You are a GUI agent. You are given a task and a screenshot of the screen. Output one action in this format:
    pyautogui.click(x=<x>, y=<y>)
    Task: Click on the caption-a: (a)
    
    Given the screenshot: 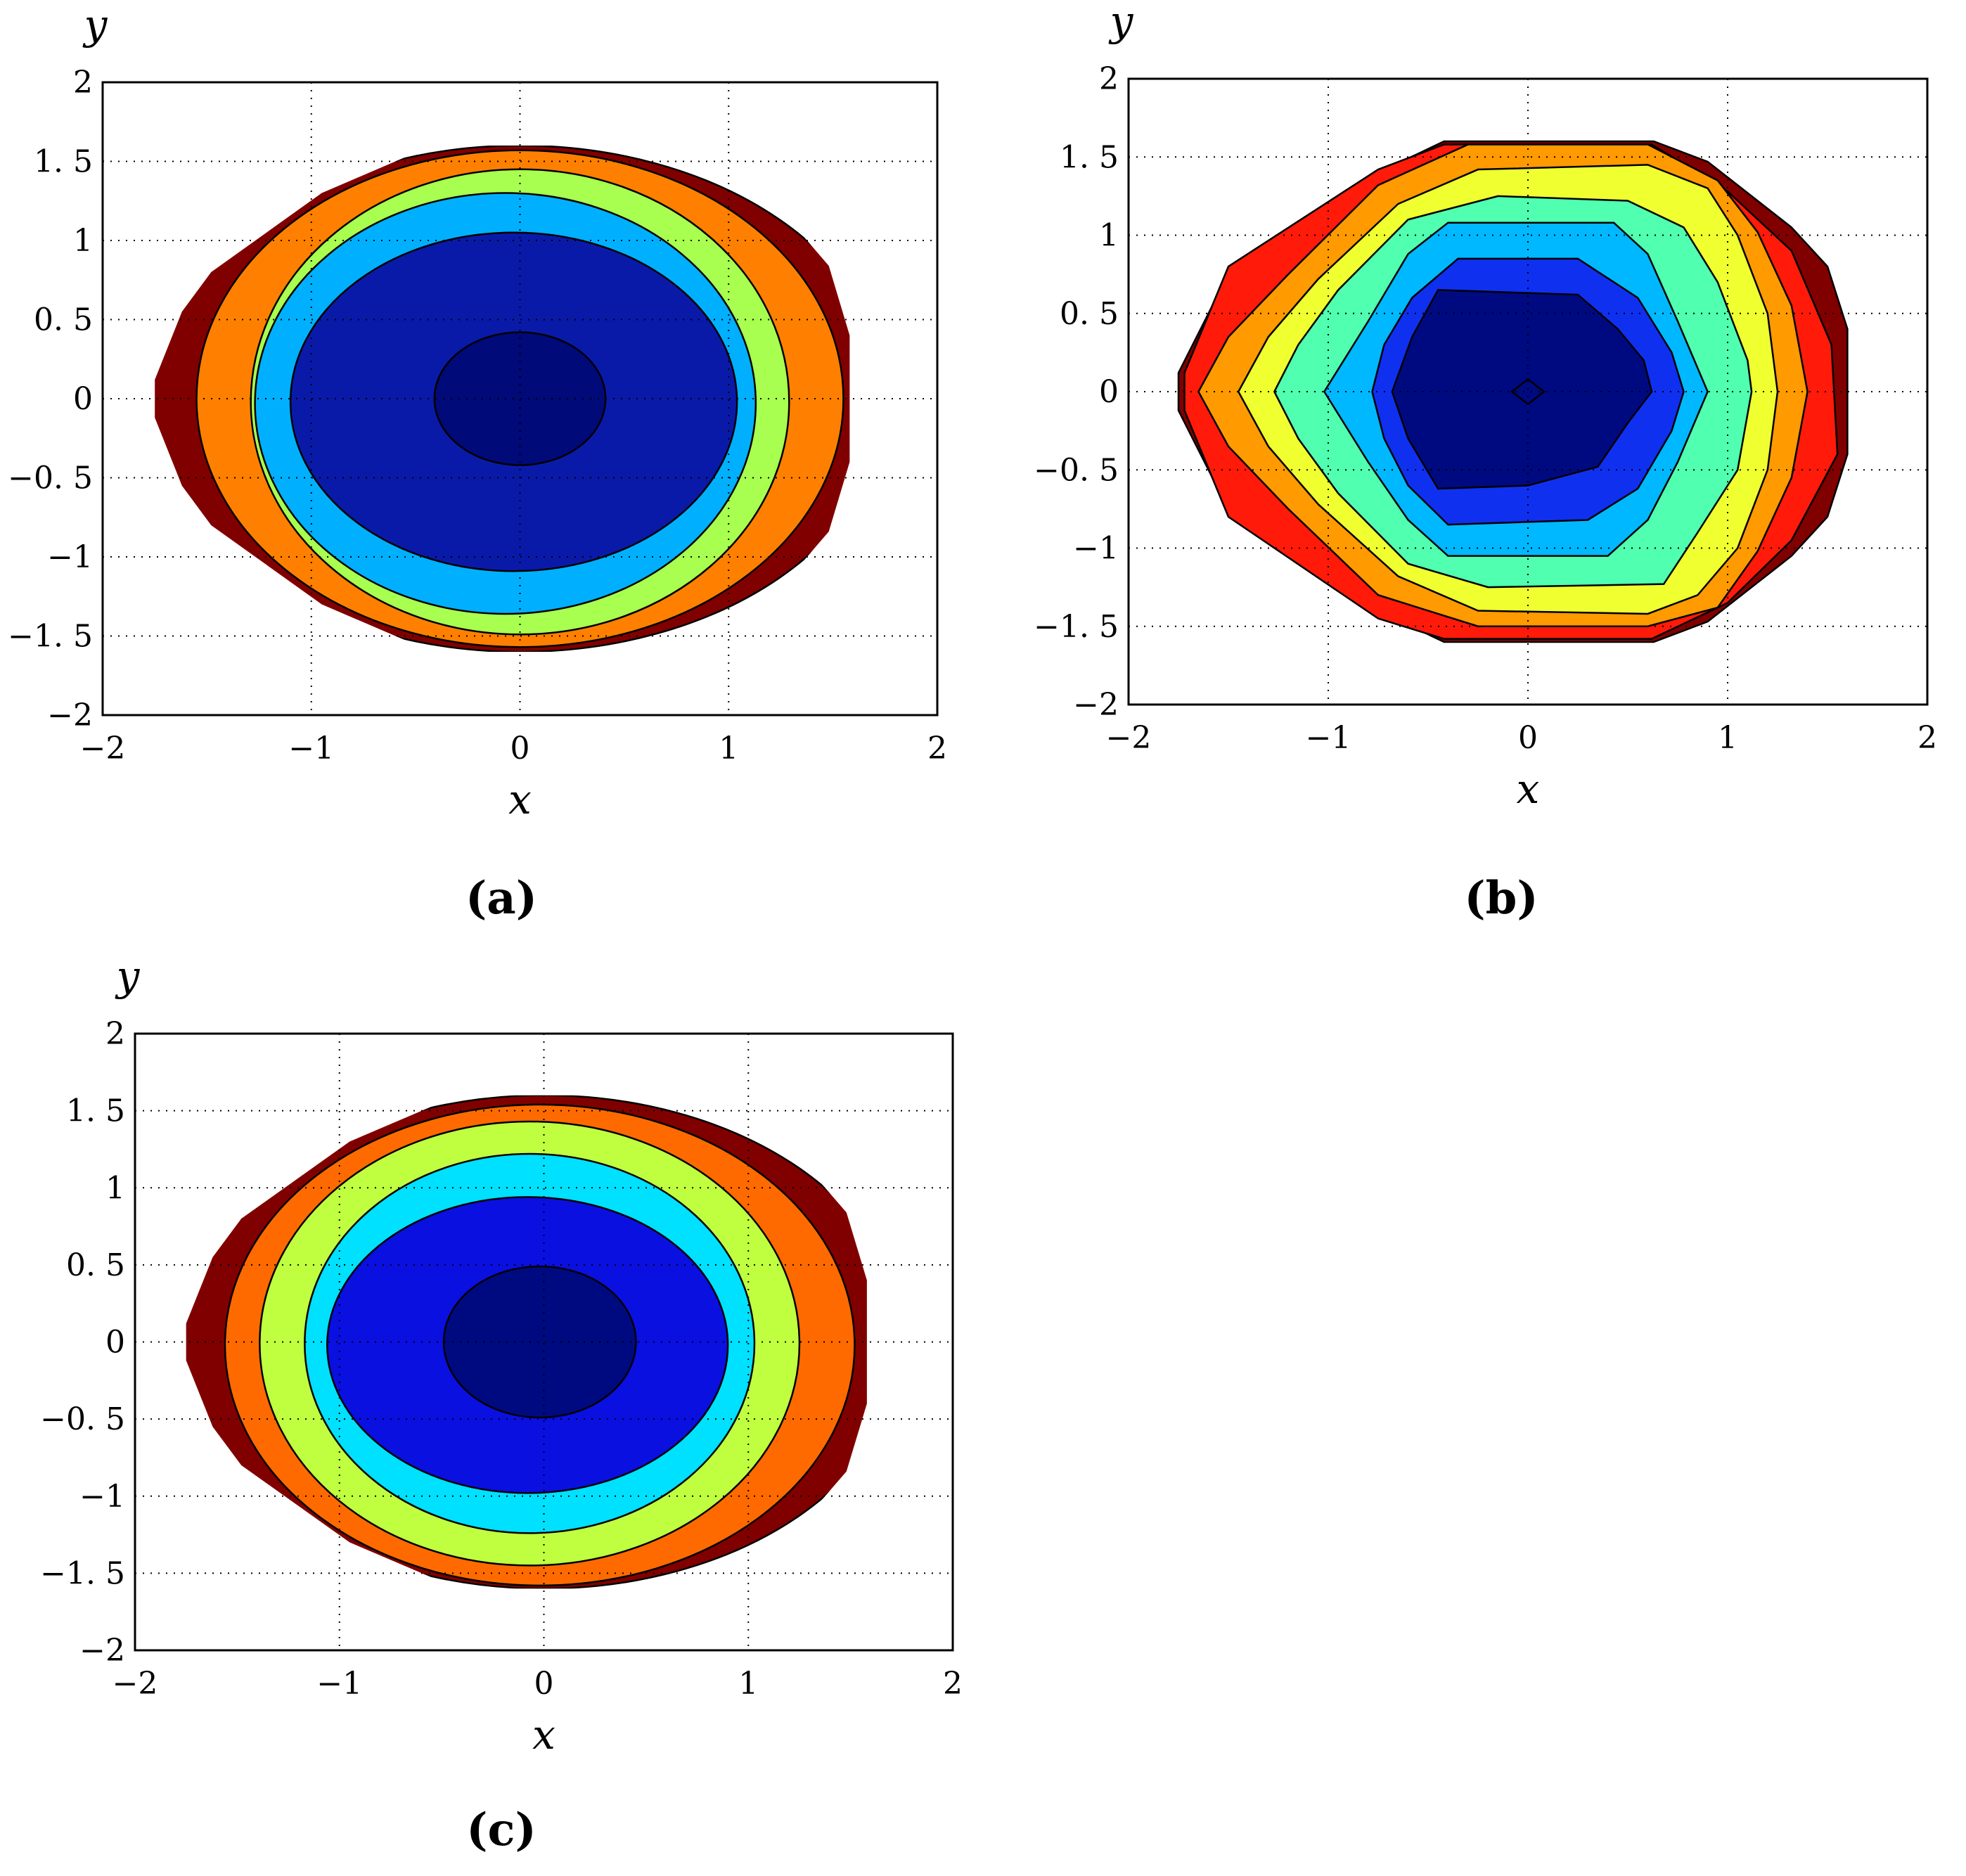 What is the action you would take?
    pyautogui.click(x=501, y=898)
    